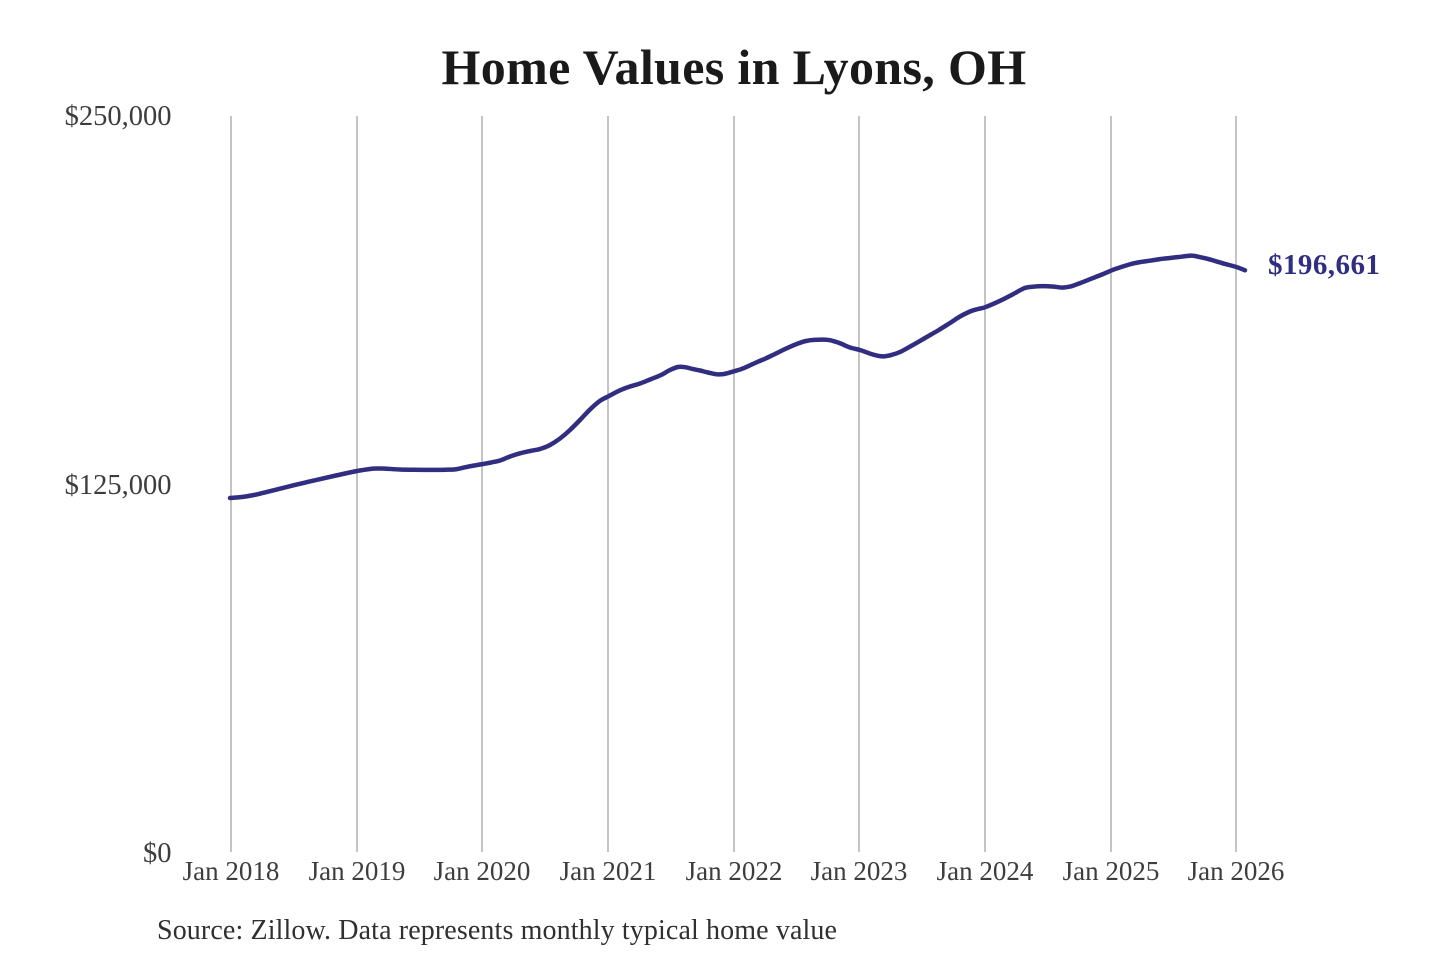 The width and height of the screenshot is (1440, 960). What do you see at coordinates (859, 871) in the screenshot?
I see `svg-text: Jan 2023` at bounding box center [859, 871].